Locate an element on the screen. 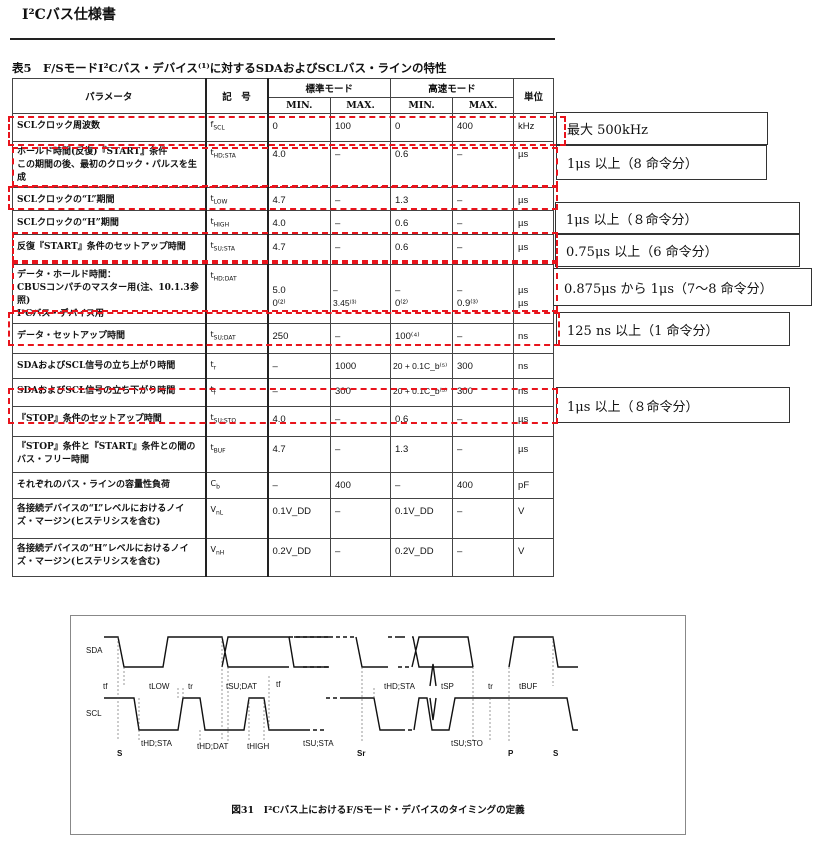  label-tr2: tr is located at coordinates (490, 686).